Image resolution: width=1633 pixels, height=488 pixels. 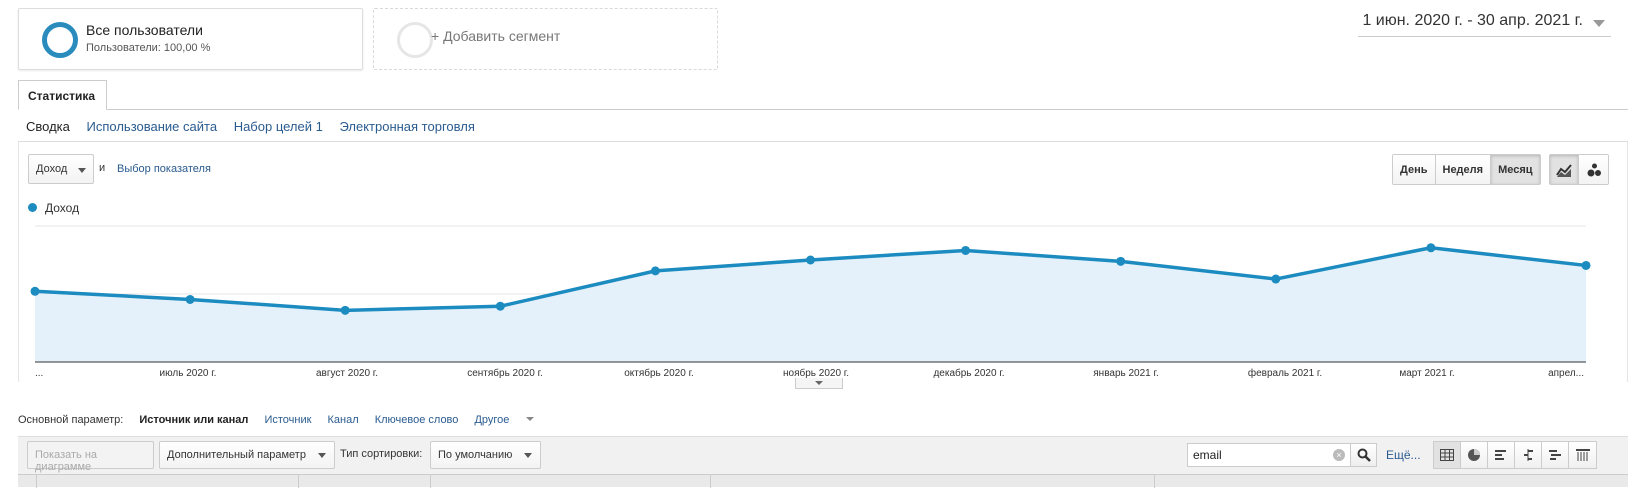 I want to click on primary-dimension-label: Основной параметр:, so click(x=71, y=420).